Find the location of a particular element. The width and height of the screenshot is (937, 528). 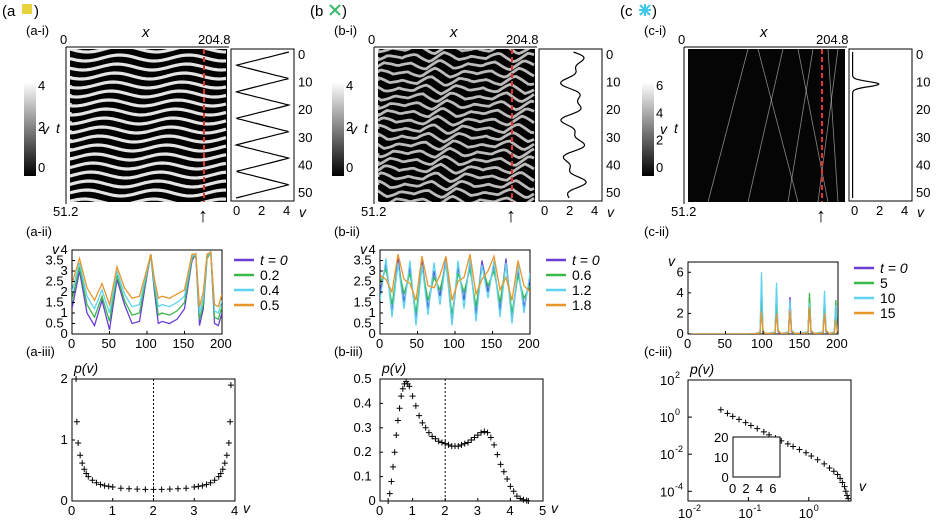

x-axis-label: x is located at coordinates (145, 32).